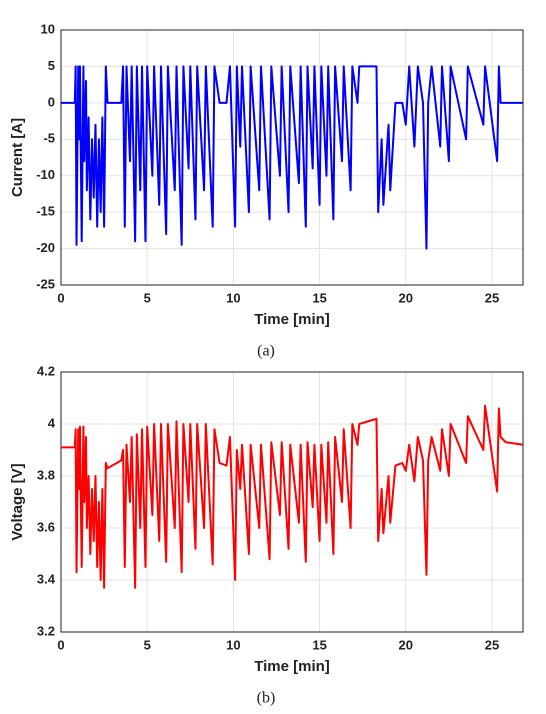 The height and width of the screenshot is (714, 546). Describe the element at coordinates (49, 138) in the screenshot. I see `y-tick-label: -5` at that location.